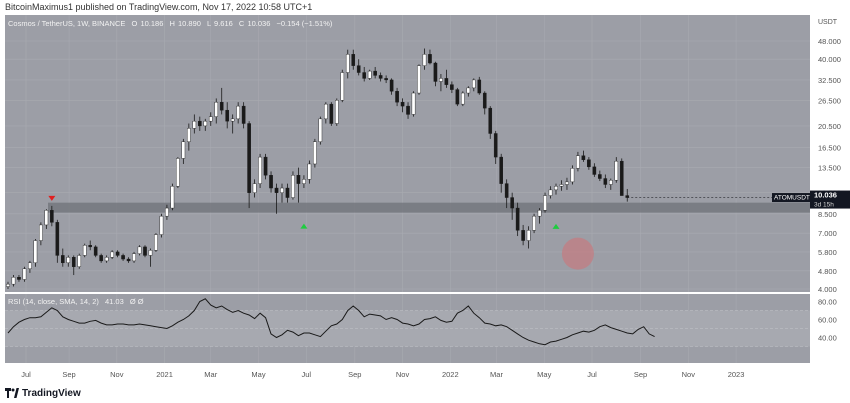  I want to click on time-tick-label: Jul, so click(592, 374).